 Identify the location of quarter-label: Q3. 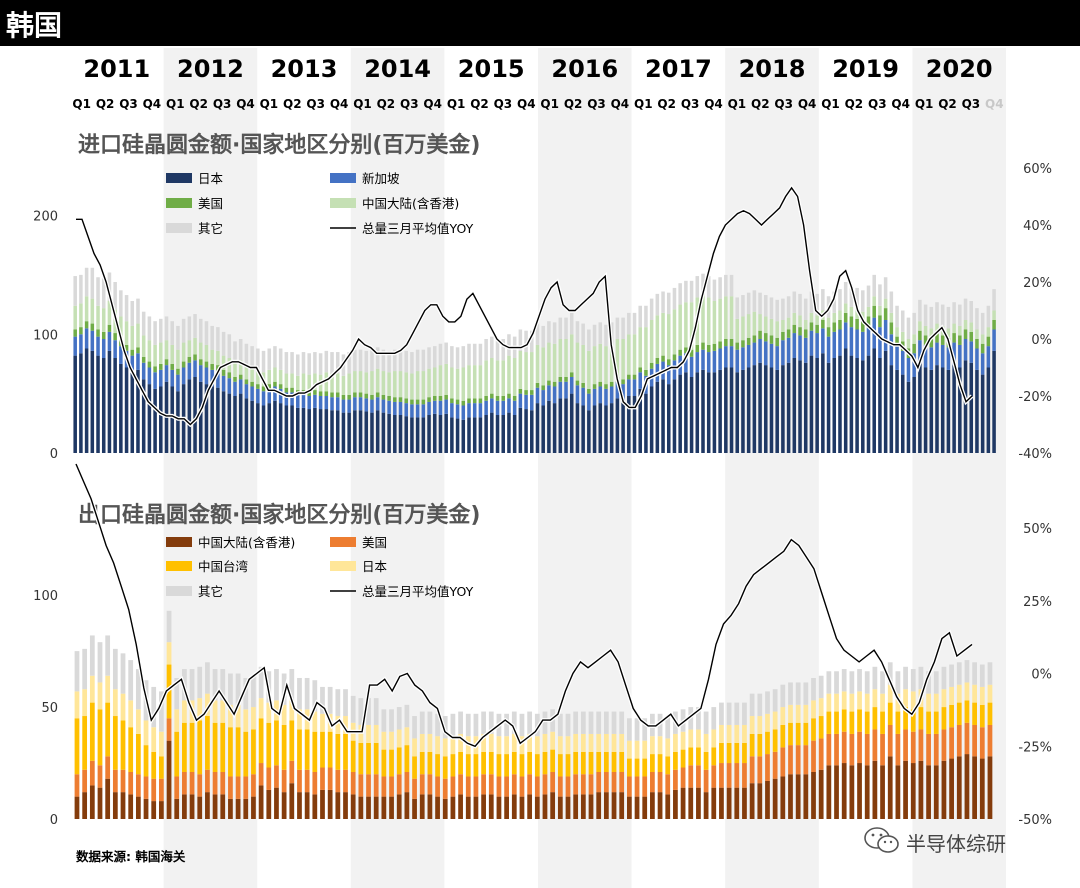
(783, 104).